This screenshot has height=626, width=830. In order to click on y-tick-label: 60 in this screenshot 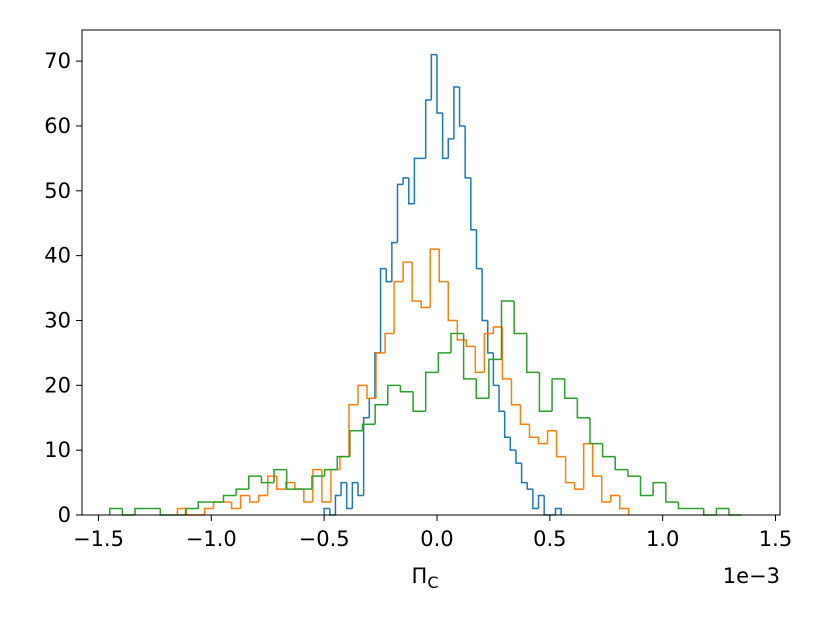, I will do `click(57, 126)`.